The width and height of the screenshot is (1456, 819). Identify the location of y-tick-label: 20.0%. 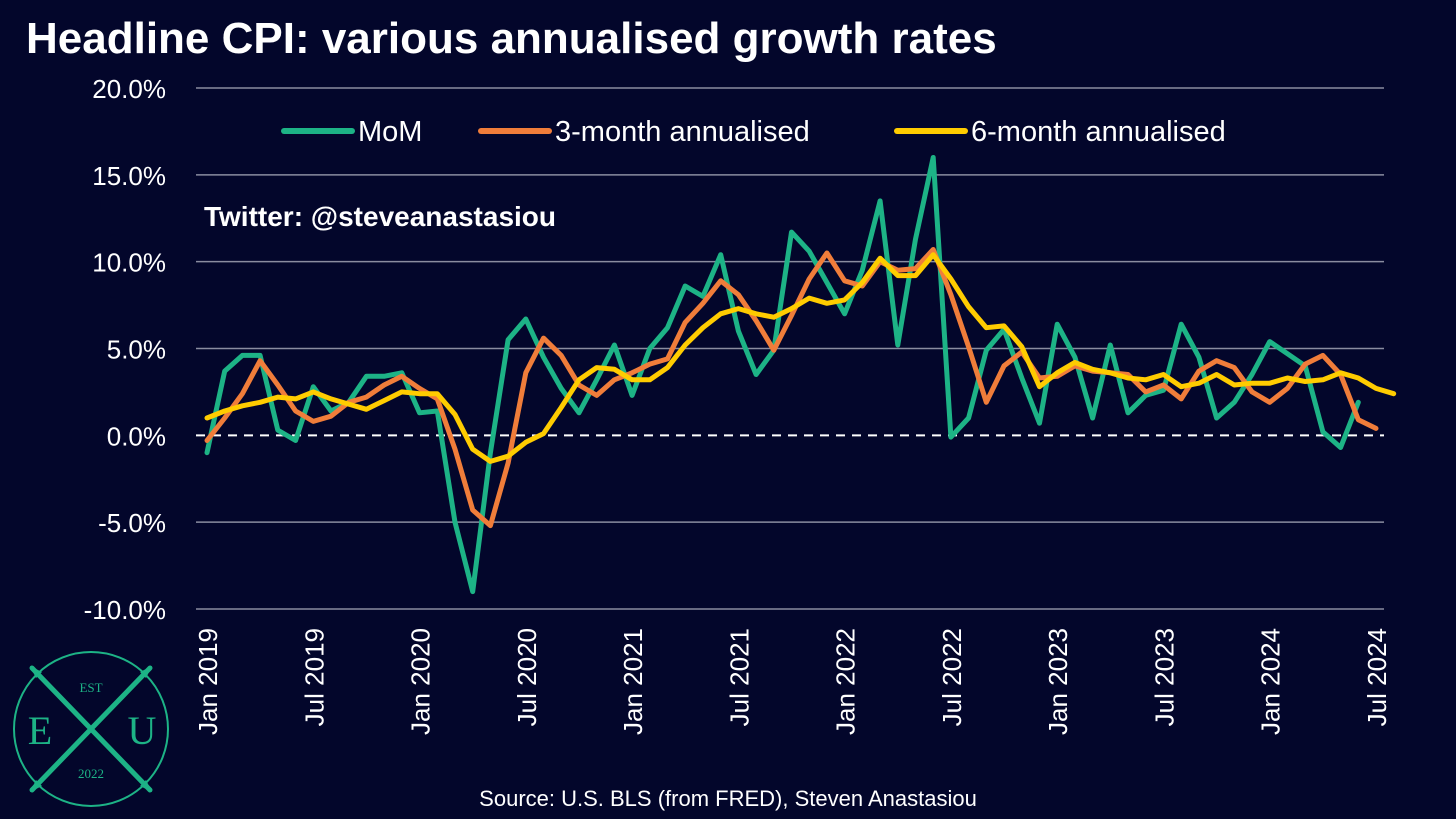
(129, 89).